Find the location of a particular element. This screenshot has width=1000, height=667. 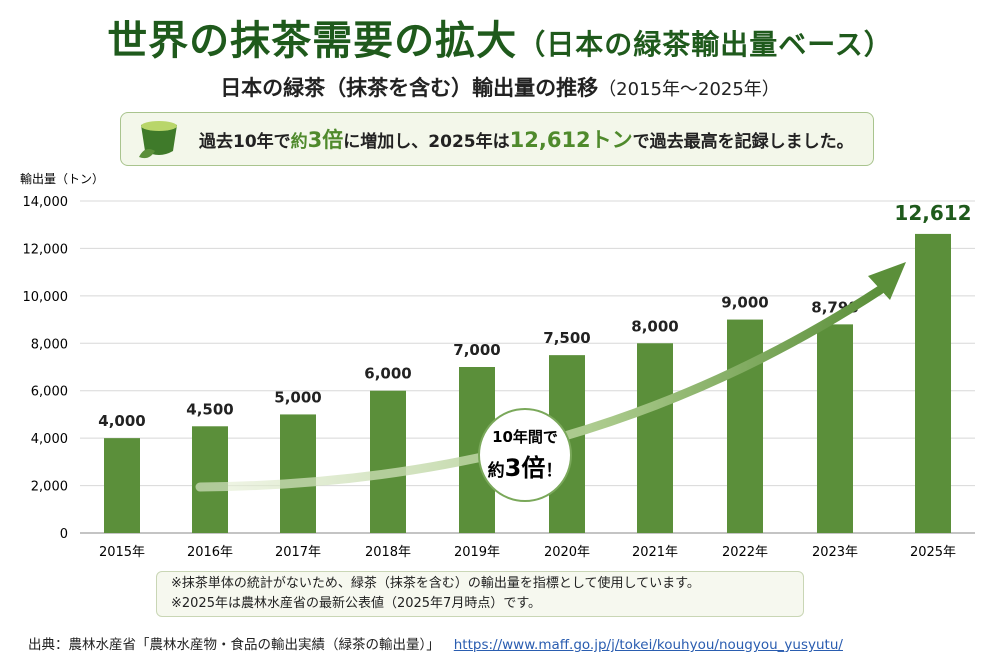

x-tick-label: 2015年 is located at coordinates (122, 552).